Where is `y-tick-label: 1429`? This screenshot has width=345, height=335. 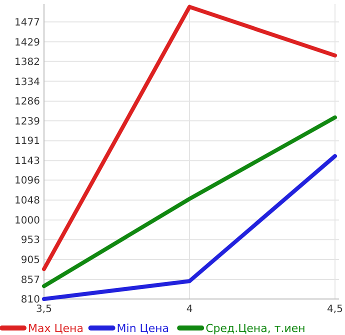
y-tick-label: 1429 is located at coordinates (27, 42).